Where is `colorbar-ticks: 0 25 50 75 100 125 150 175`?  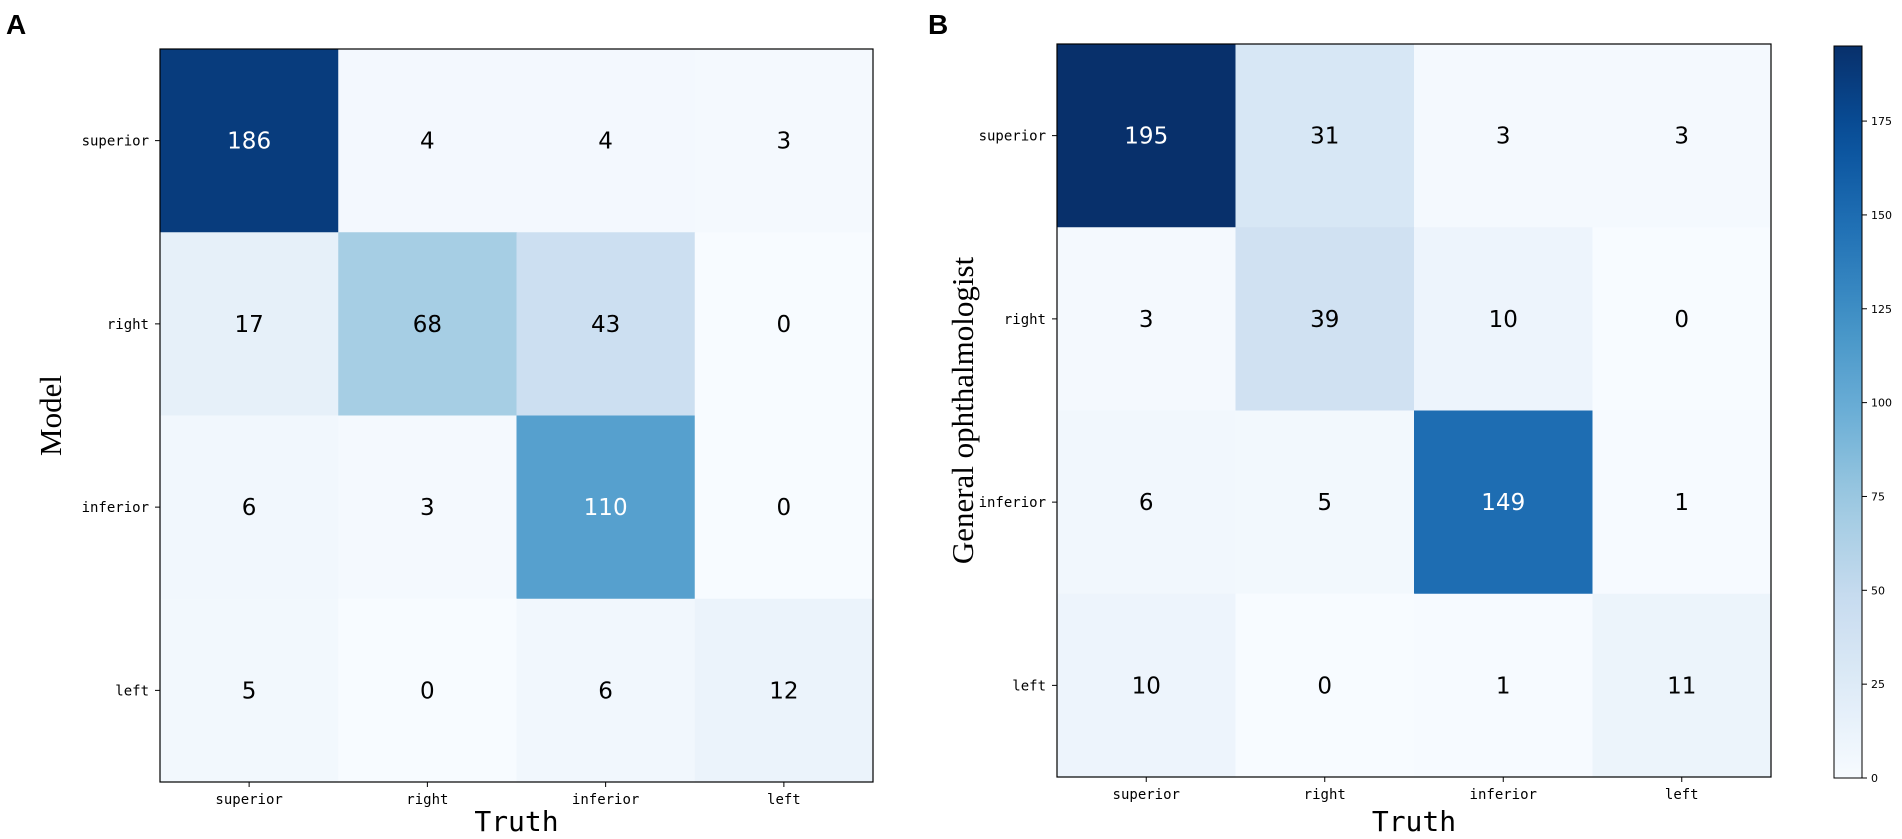
colorbar-ticks: 0 25 50 75 100 125 150 175 is located at coordinates (1877, 450).